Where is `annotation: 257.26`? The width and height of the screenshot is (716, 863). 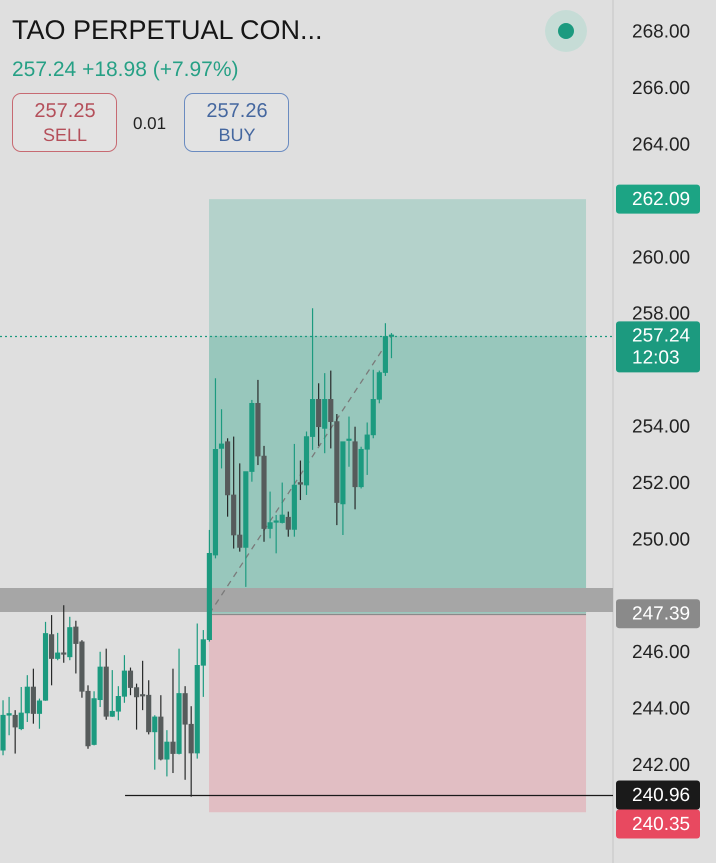 annotation: 257.26 is located at coordinates (237, 111).